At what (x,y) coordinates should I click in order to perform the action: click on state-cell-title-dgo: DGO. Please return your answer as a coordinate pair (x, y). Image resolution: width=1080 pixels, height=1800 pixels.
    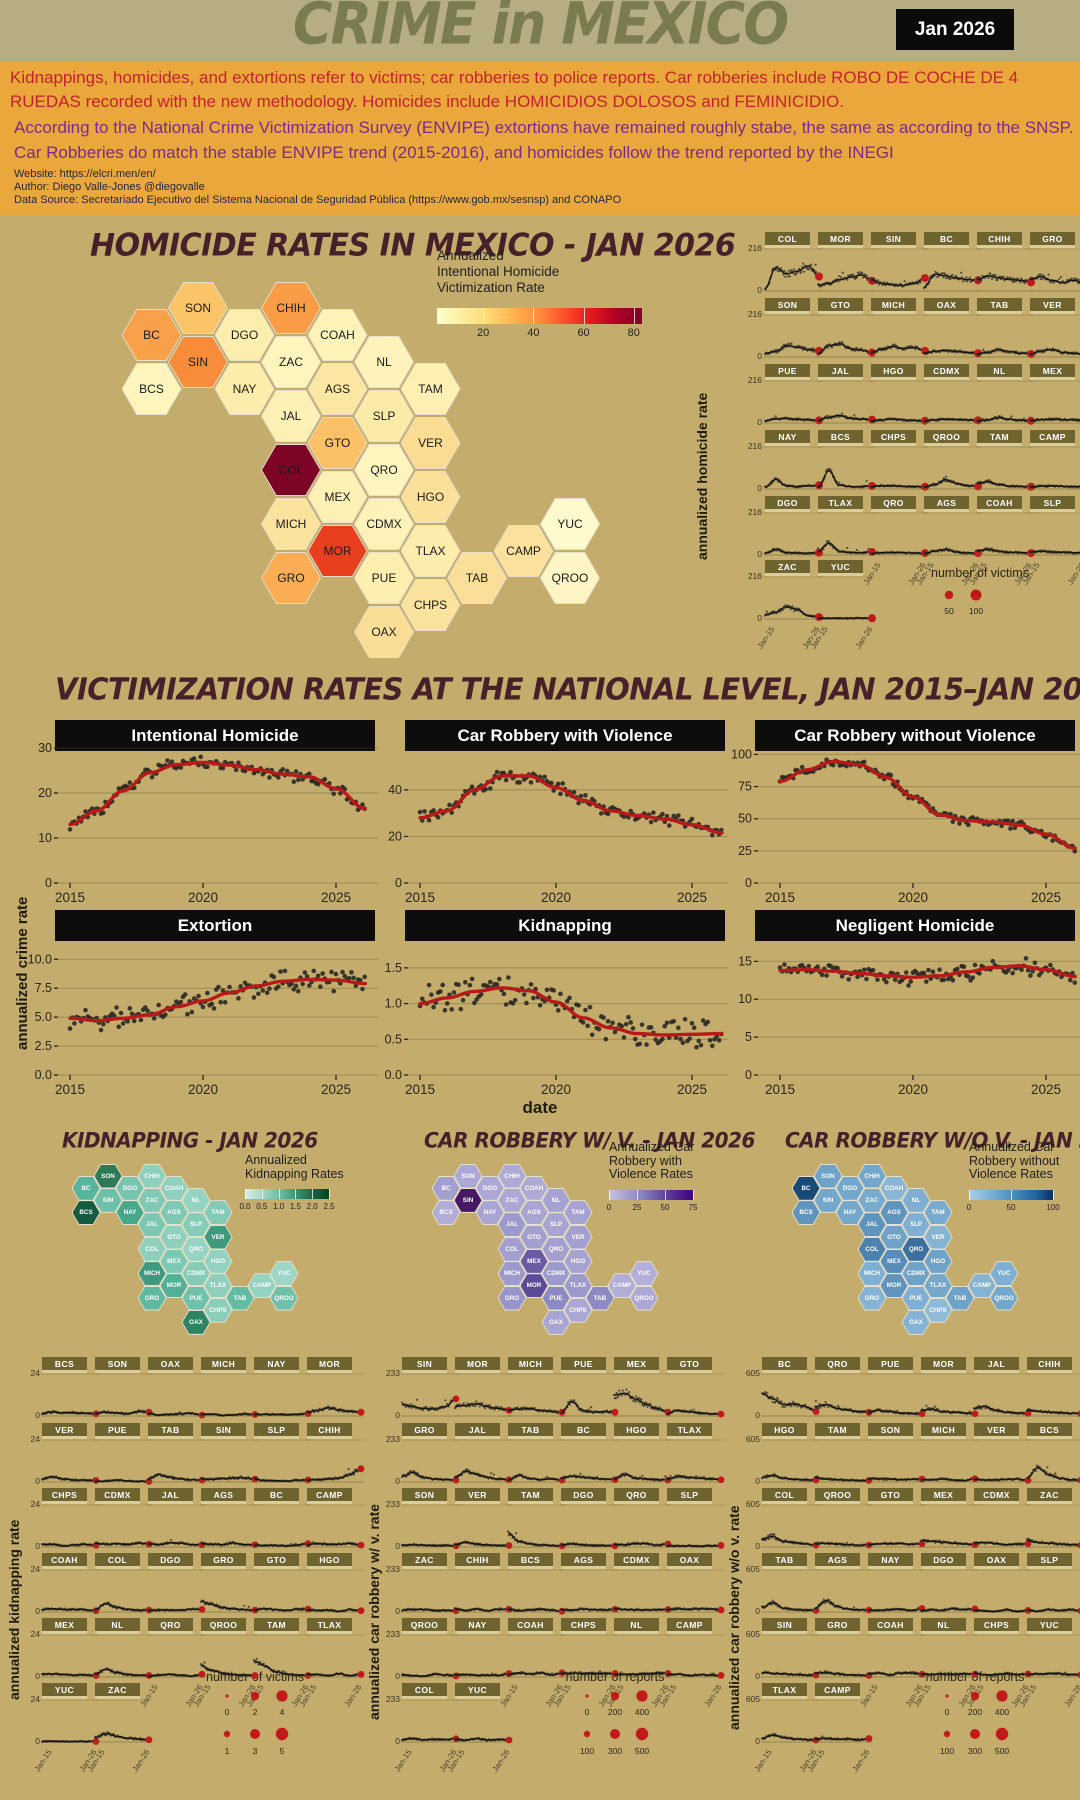
    Looking at the image, I should click on (943, 1559).